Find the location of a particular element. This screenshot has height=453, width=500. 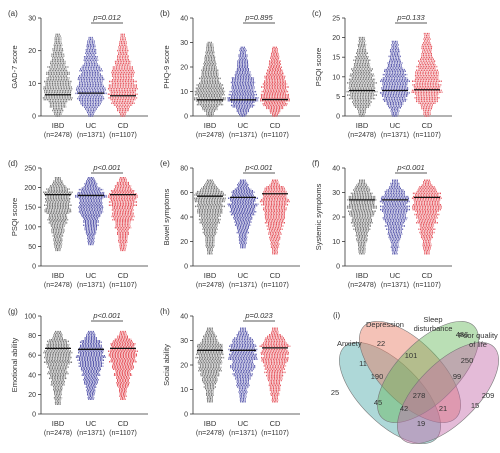

venn-ellipse-poor-quality-of-life is located at coordinates (448, 393).